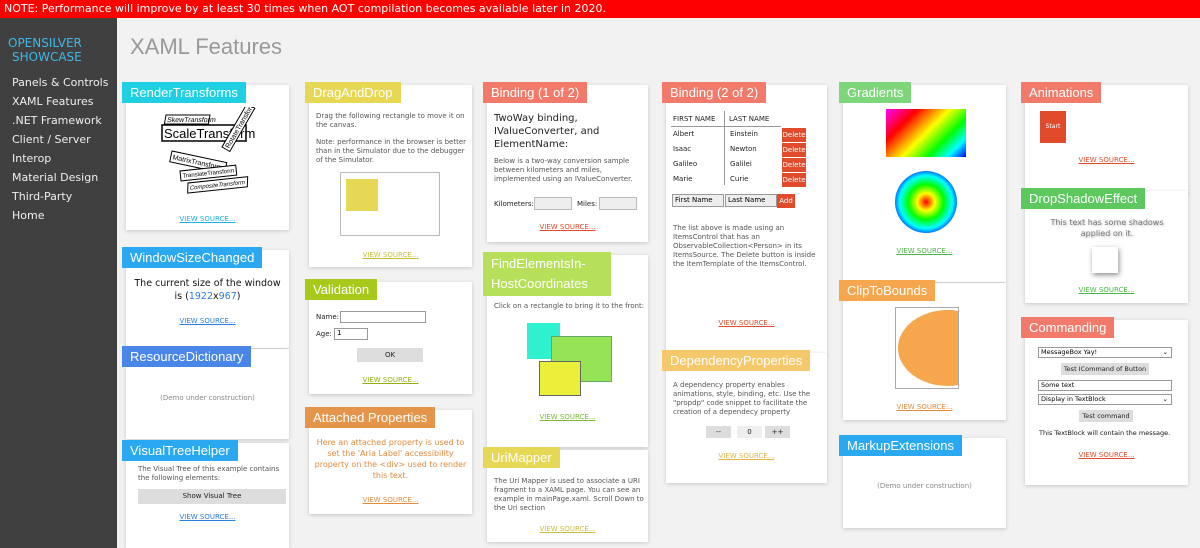  What do you see at coordinates (57, 120) in the screenshot?
I see `sidebar-item-net-framework: .NET Framework` at bounding box center [57, 120].